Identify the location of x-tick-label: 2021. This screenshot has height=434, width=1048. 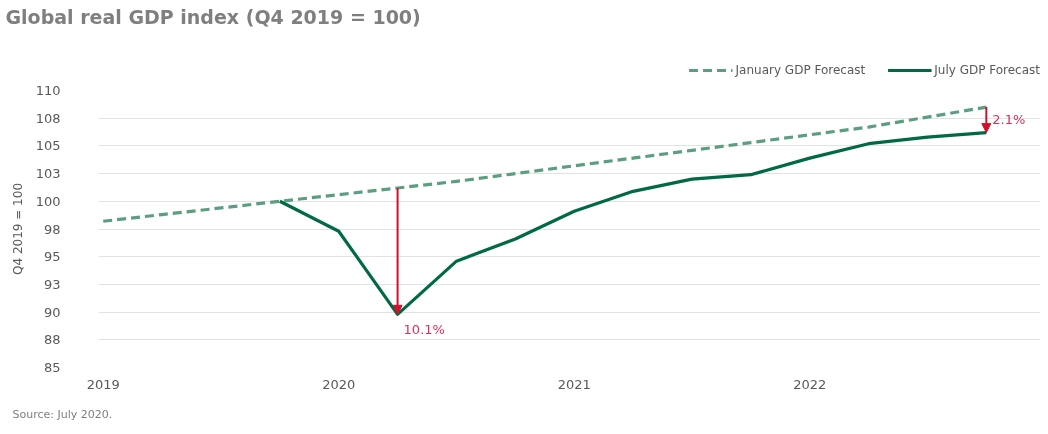
(574, 384).